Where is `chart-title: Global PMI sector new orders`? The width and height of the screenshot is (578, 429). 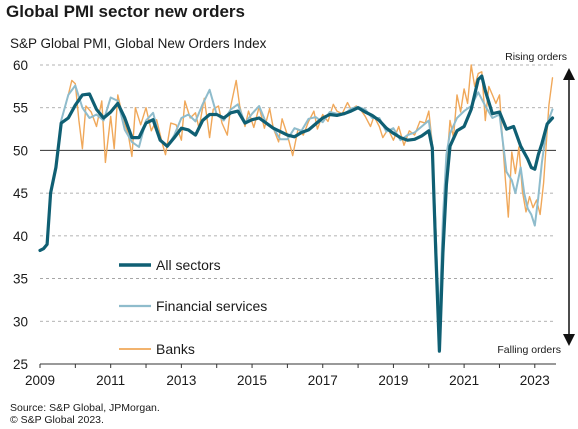 chart-title: Global PMI sector new orders is located at coordinates (126, 11).